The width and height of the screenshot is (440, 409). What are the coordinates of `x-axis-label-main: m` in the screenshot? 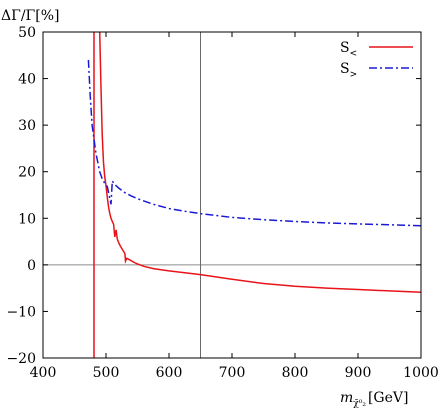 It's located at (346, 398).